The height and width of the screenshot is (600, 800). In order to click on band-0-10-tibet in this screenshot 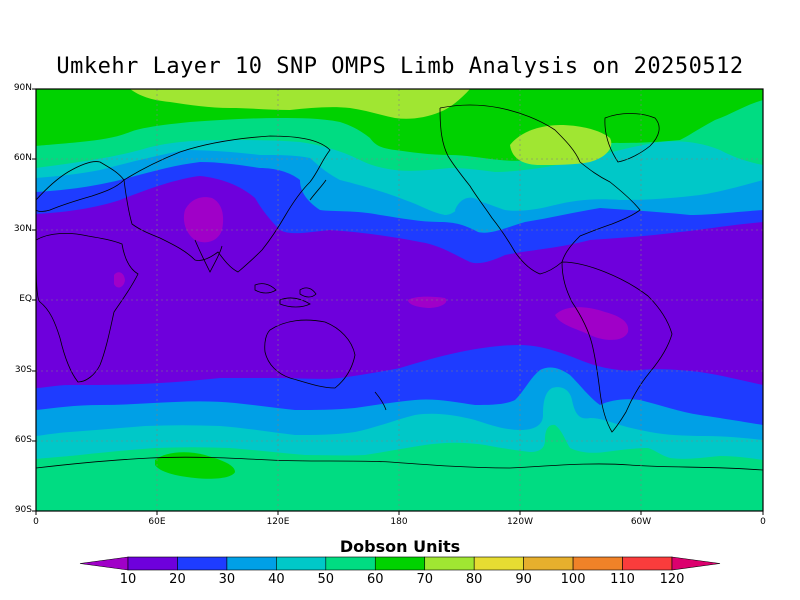, I will do `click(203, 220)`.